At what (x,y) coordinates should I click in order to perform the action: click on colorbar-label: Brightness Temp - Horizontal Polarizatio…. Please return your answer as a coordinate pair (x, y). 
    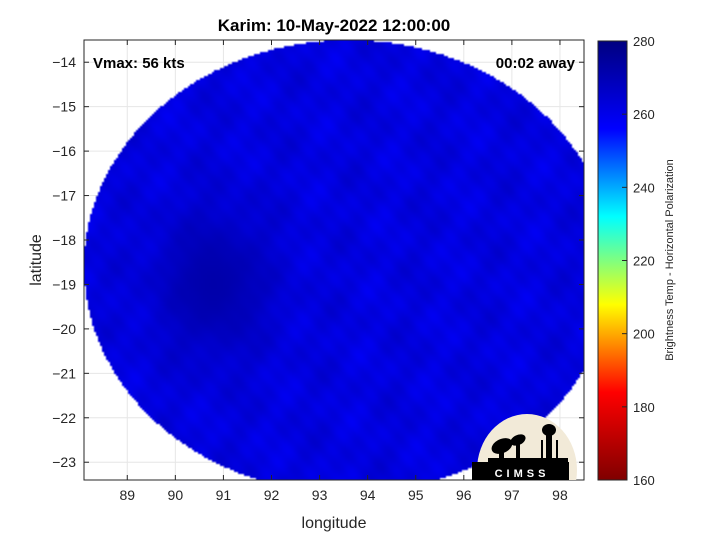
    Looking at the image, I should click on (670, 260).